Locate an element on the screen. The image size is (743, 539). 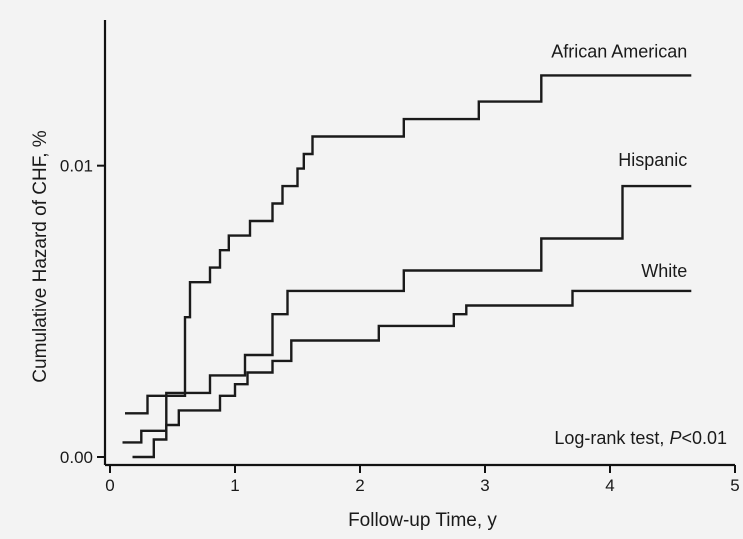
log-rank-annotation: Log-rank test, P<0.01 is located at coordinates (640, 438).